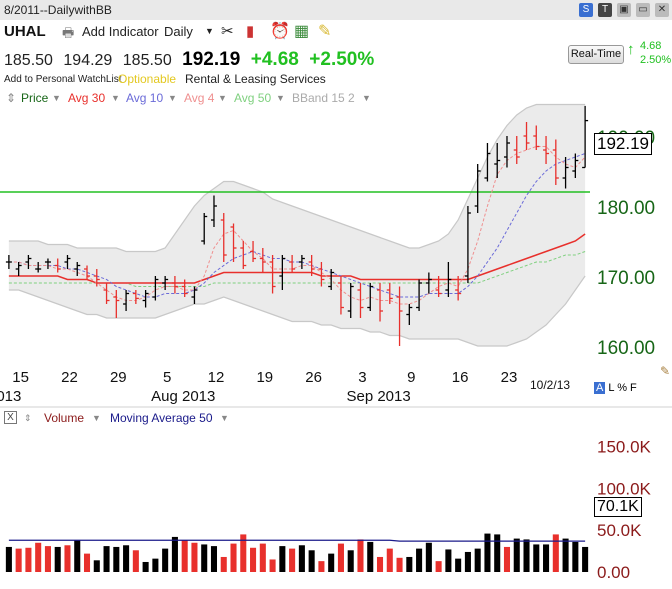 This screenshot has width=672, height=589. What do you see at coordinates (618, 507) in the screenshot?
I see `last-volume-label: 70.1K` at bounding box center [618, 507].